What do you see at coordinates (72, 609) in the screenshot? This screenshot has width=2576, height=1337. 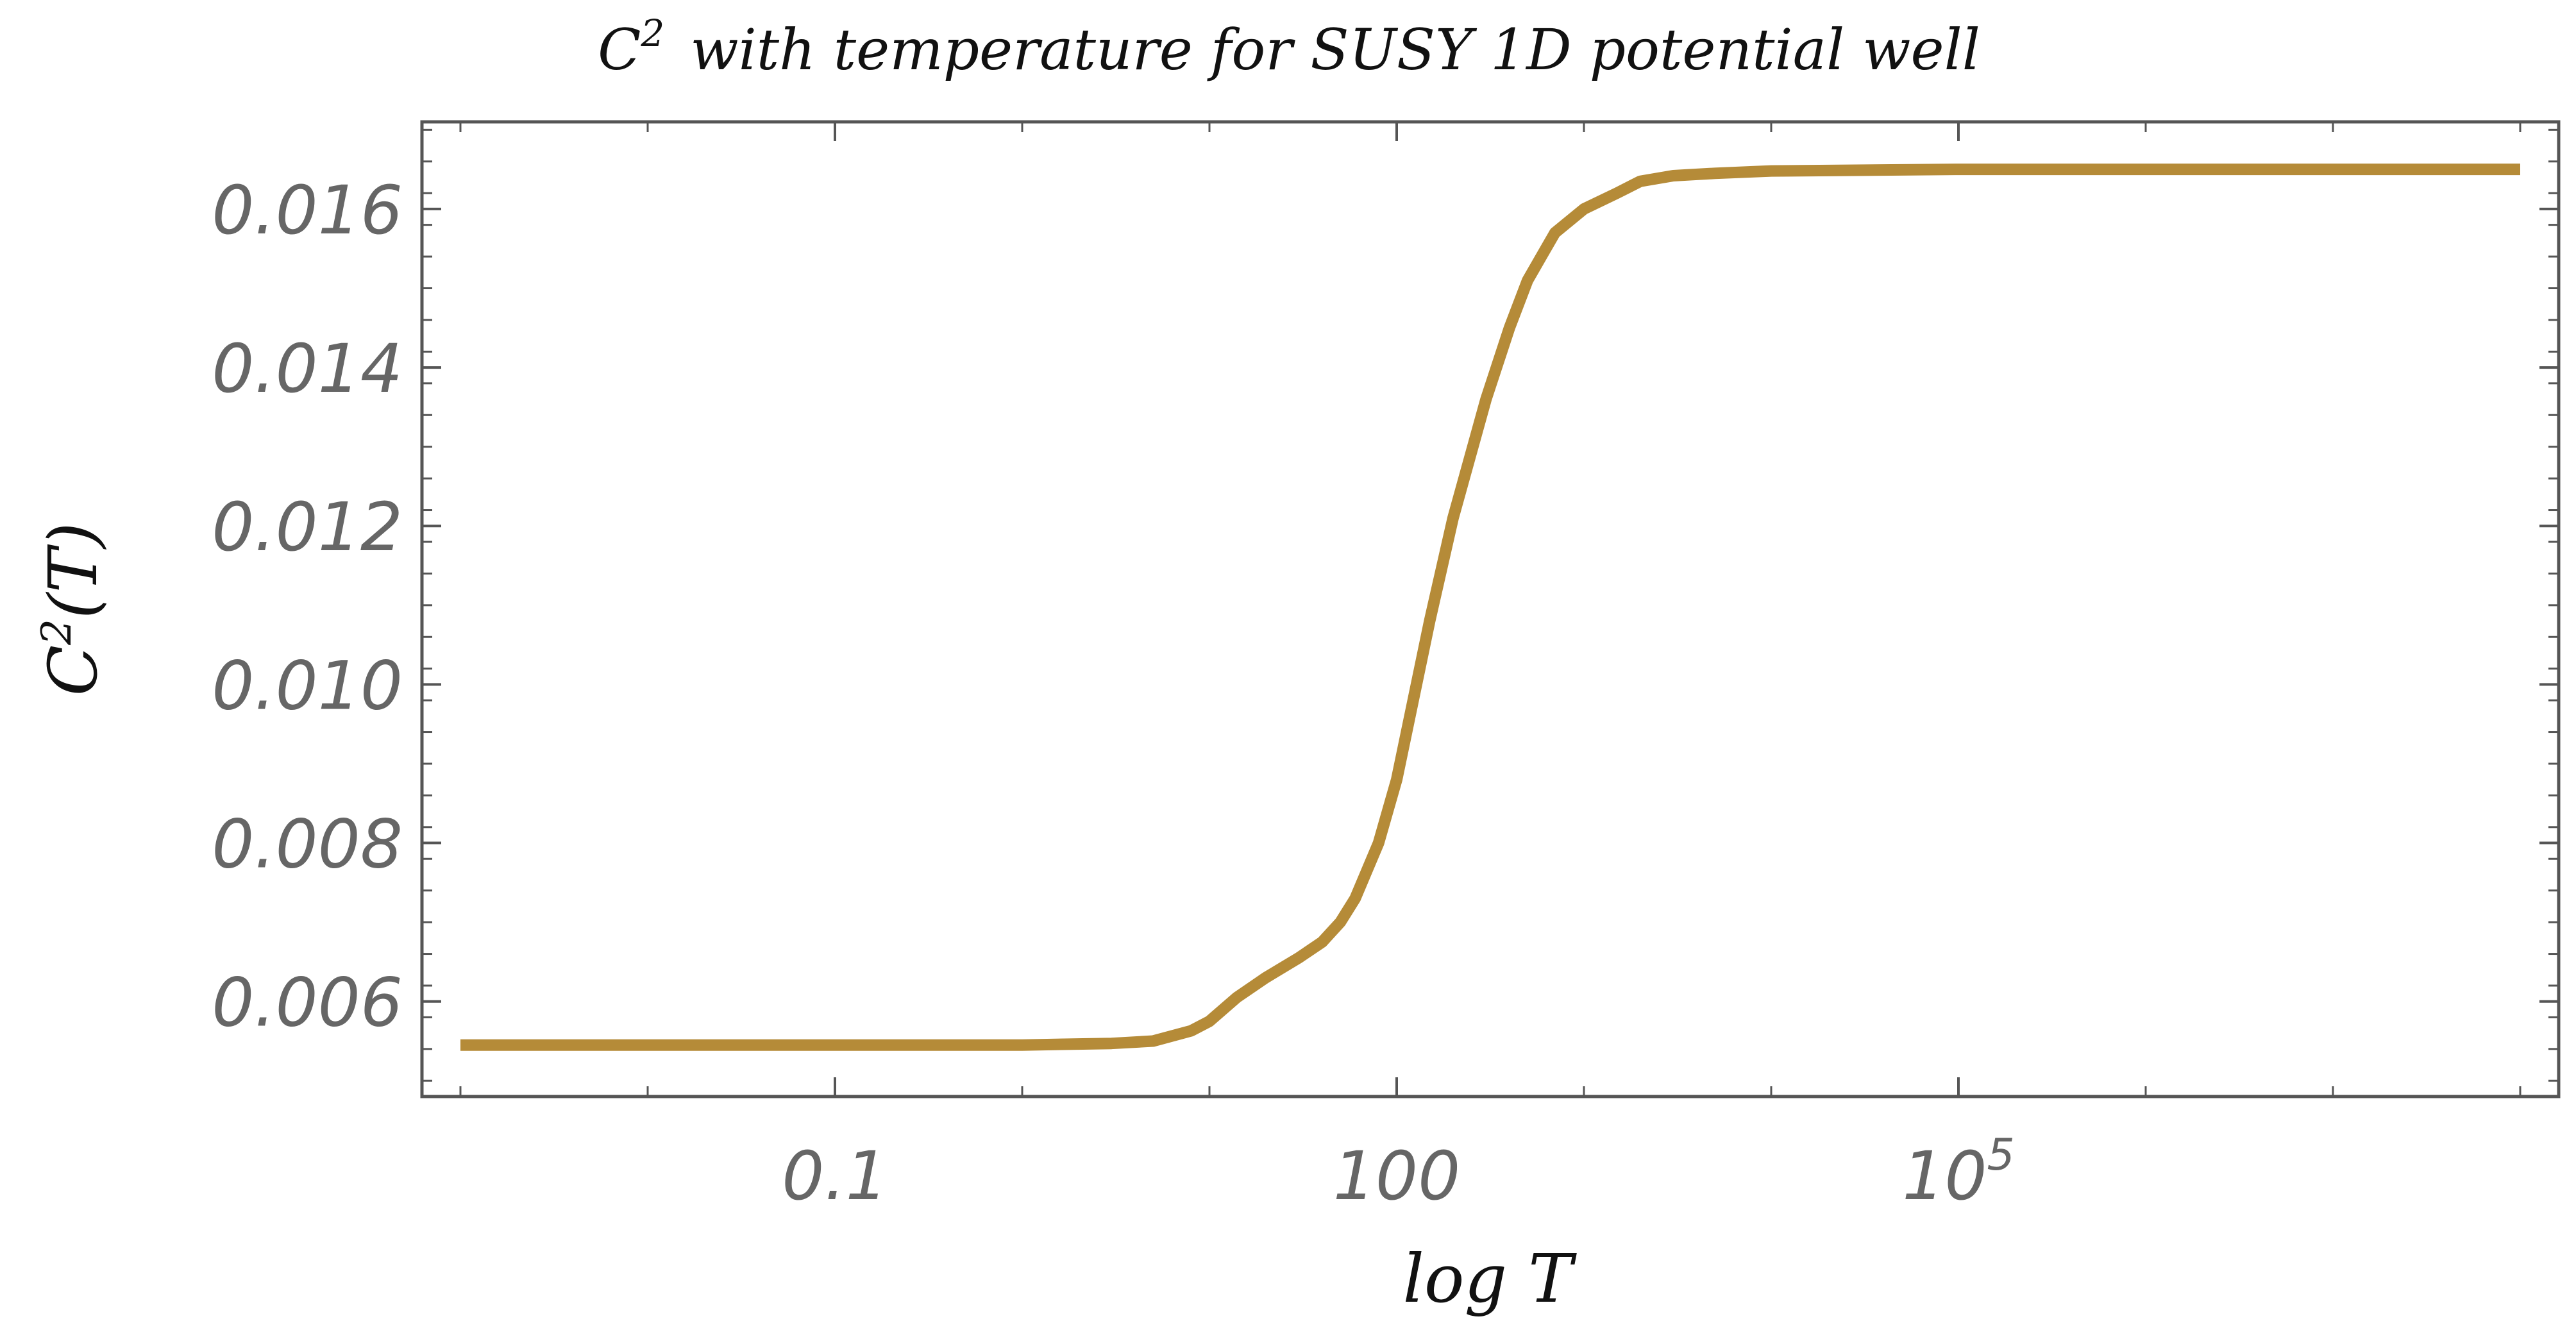 I see `y-axis-label: C2(T)` at bounding box center [72, 609].